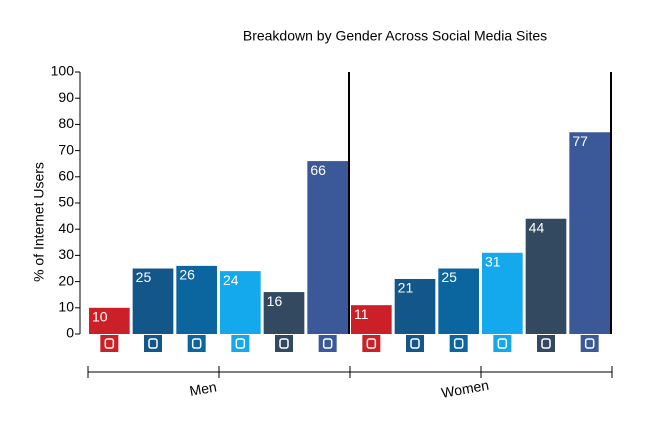  What do you see at coordinates (66, 202) in the screenshot?
I see `y-tick-label: 50` at bounding box center [66, 202].